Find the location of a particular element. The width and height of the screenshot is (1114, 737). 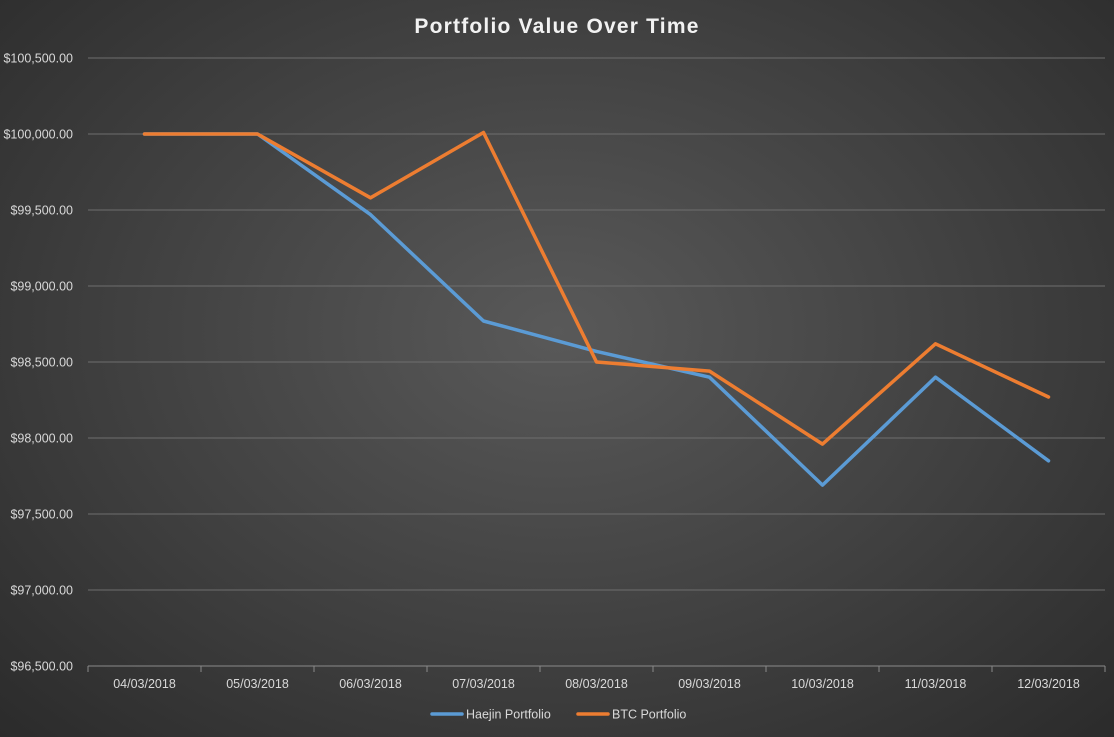

x-tick-label: 04/03/2018 is located at coordinates (144, 684).